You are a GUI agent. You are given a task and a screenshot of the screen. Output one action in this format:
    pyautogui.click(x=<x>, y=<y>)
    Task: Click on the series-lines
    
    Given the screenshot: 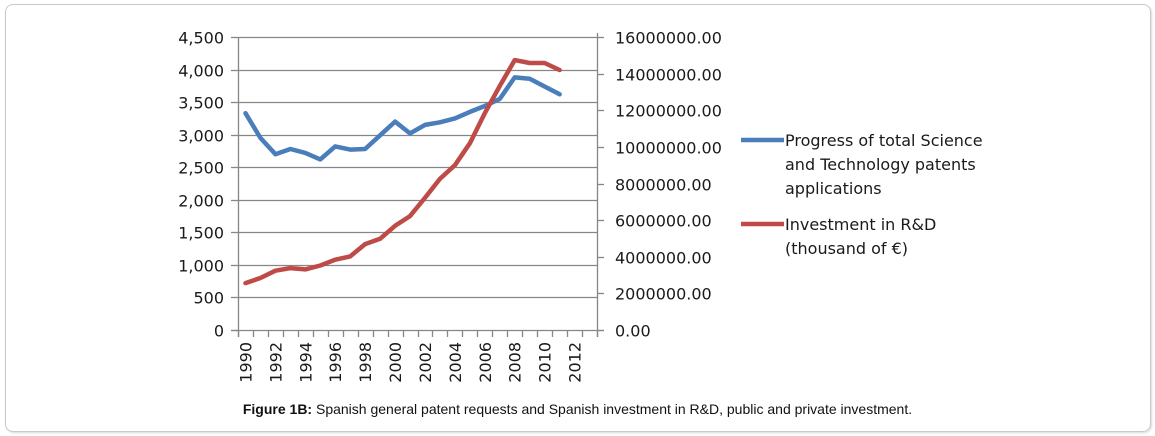 What is the action you would take?
    pyautogui.click(x=402, y=171)
    